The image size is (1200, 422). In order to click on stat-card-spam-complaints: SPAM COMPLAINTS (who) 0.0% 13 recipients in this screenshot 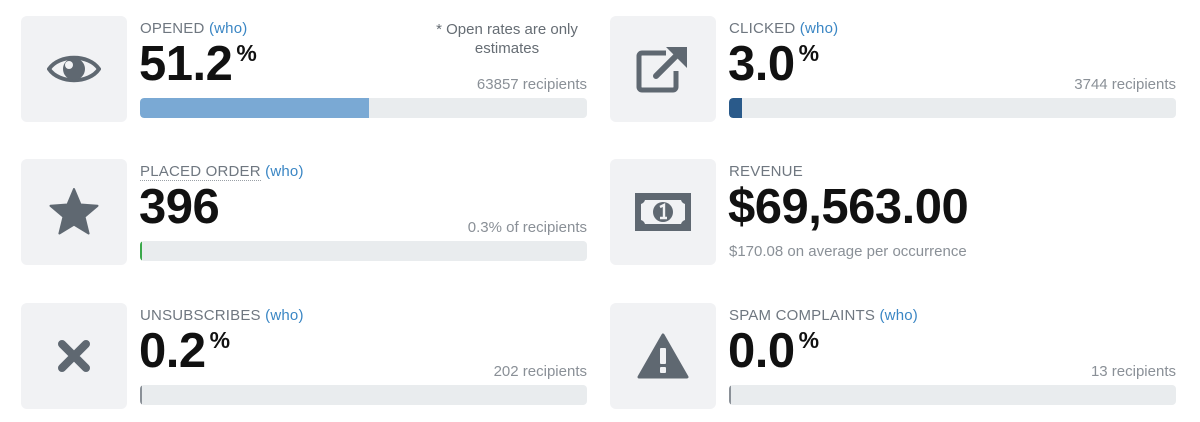, I will do `click(893, 356)`.